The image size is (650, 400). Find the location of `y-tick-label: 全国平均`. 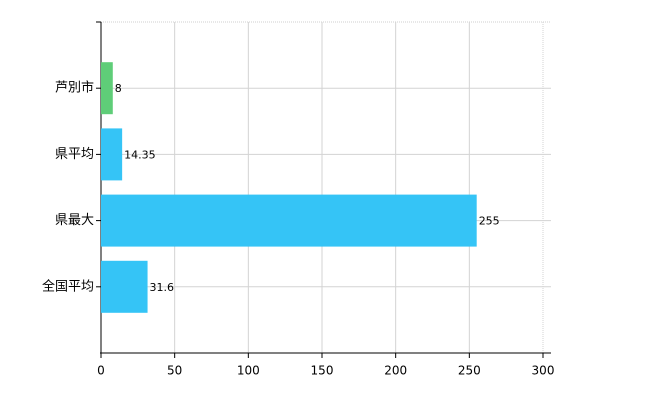

y-tick-label: 全国平均 is located at coordinates (68, 286).